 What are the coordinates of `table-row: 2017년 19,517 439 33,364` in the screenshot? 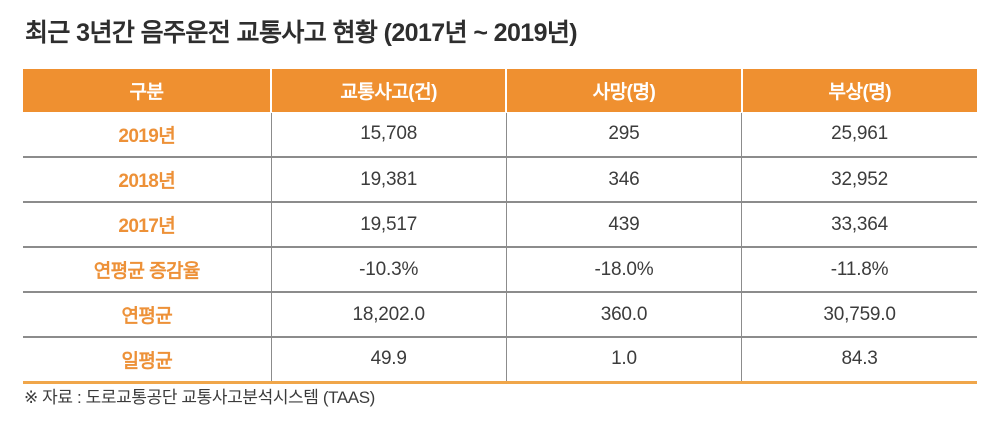 It's located at (500, 225).